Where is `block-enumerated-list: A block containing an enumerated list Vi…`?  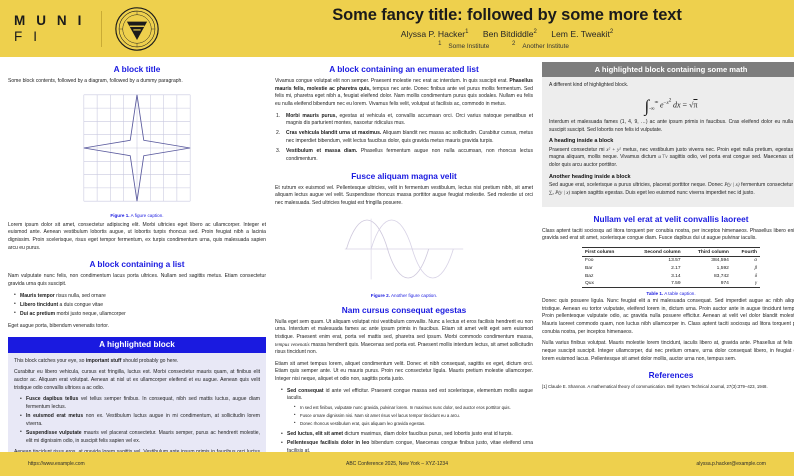 block-enumerated-list: A block containing an enumerated list Vi… is located at coordinates (404, 114).